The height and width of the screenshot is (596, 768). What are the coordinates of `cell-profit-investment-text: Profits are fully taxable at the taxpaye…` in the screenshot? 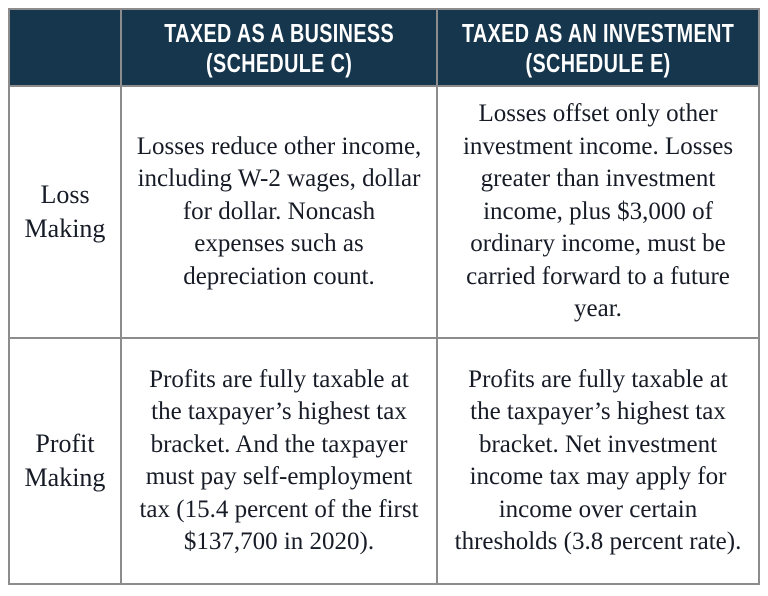 It's located at (598, 460).